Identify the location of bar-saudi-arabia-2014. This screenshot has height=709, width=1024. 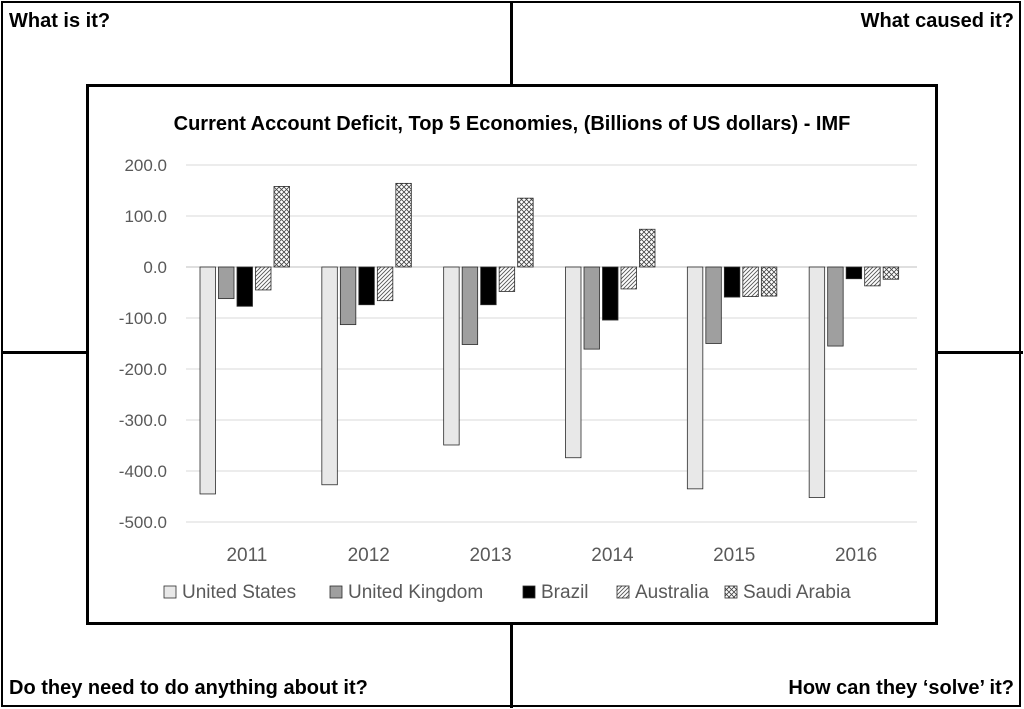
(647, 248).